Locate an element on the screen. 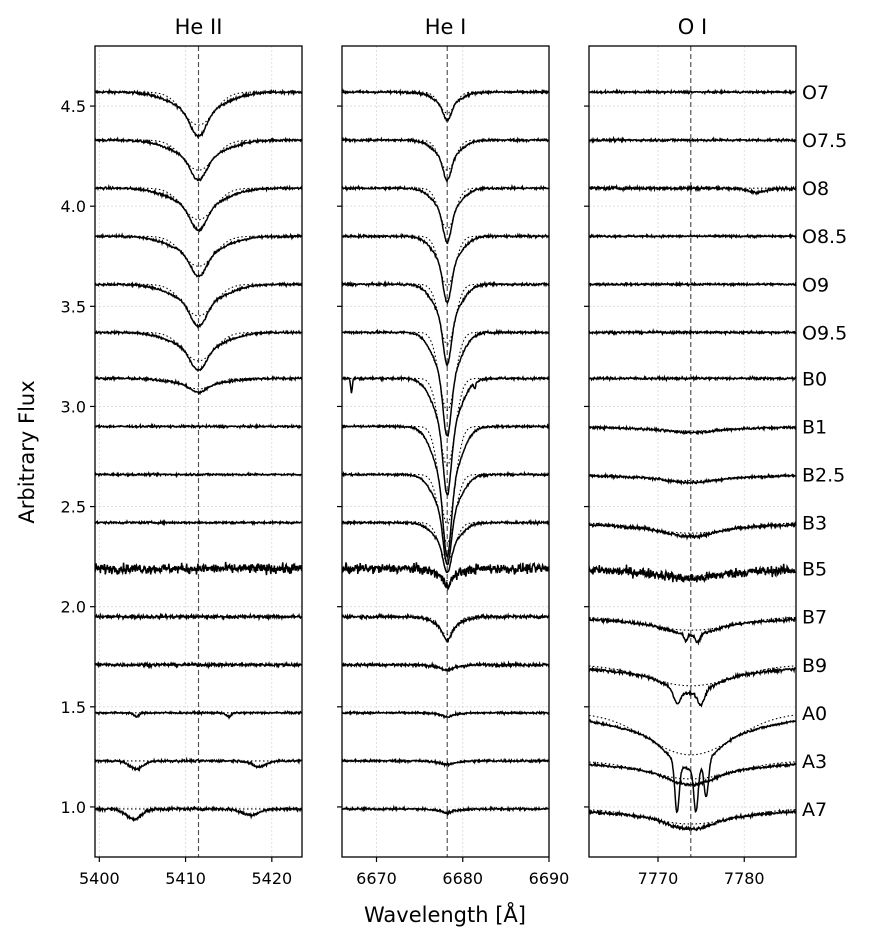 The image size is (871, 948). spectral-type-label: O9.5 is located at coordinates (824, 333).